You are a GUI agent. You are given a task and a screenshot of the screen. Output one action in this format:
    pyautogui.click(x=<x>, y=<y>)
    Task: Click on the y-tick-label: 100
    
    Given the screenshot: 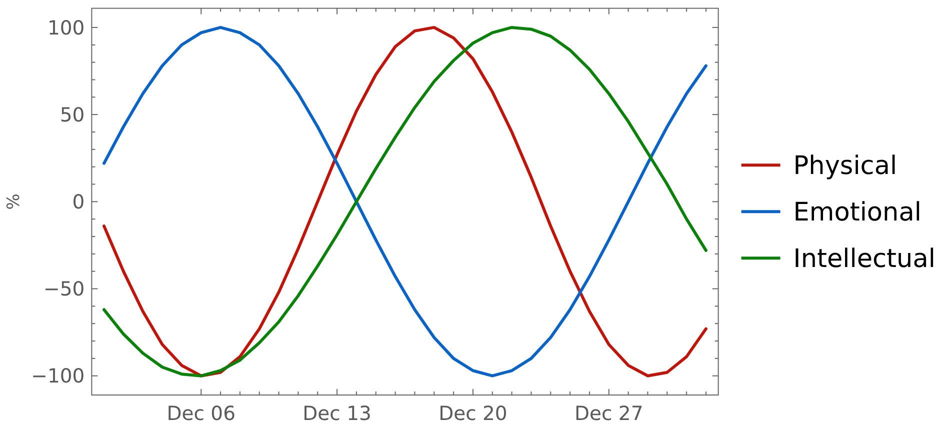 What is the action you would take?
    pyautogui.click(x=66, y=28)
    